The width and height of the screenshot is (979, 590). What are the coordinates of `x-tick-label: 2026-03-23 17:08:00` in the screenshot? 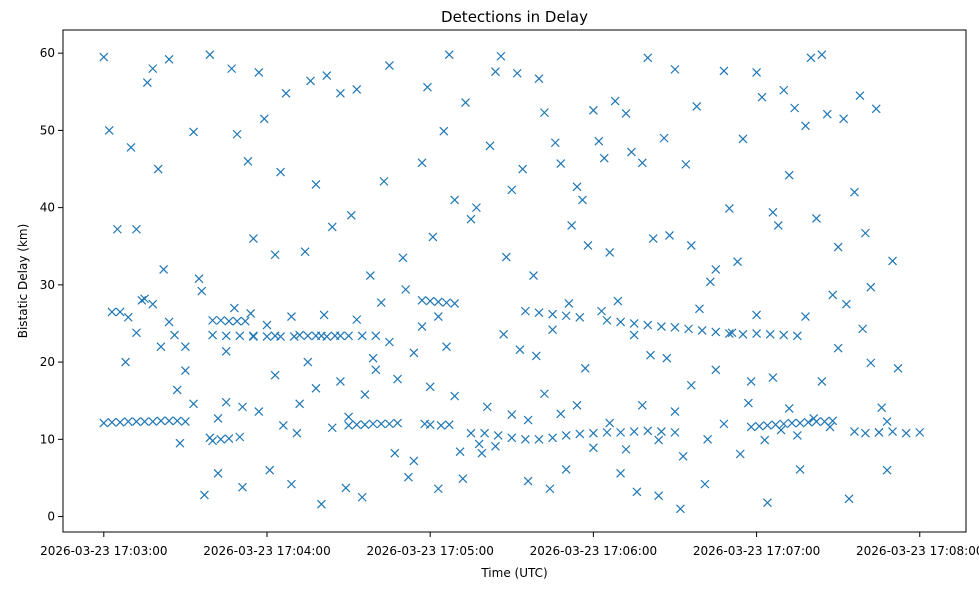 It's located at (917, 551).